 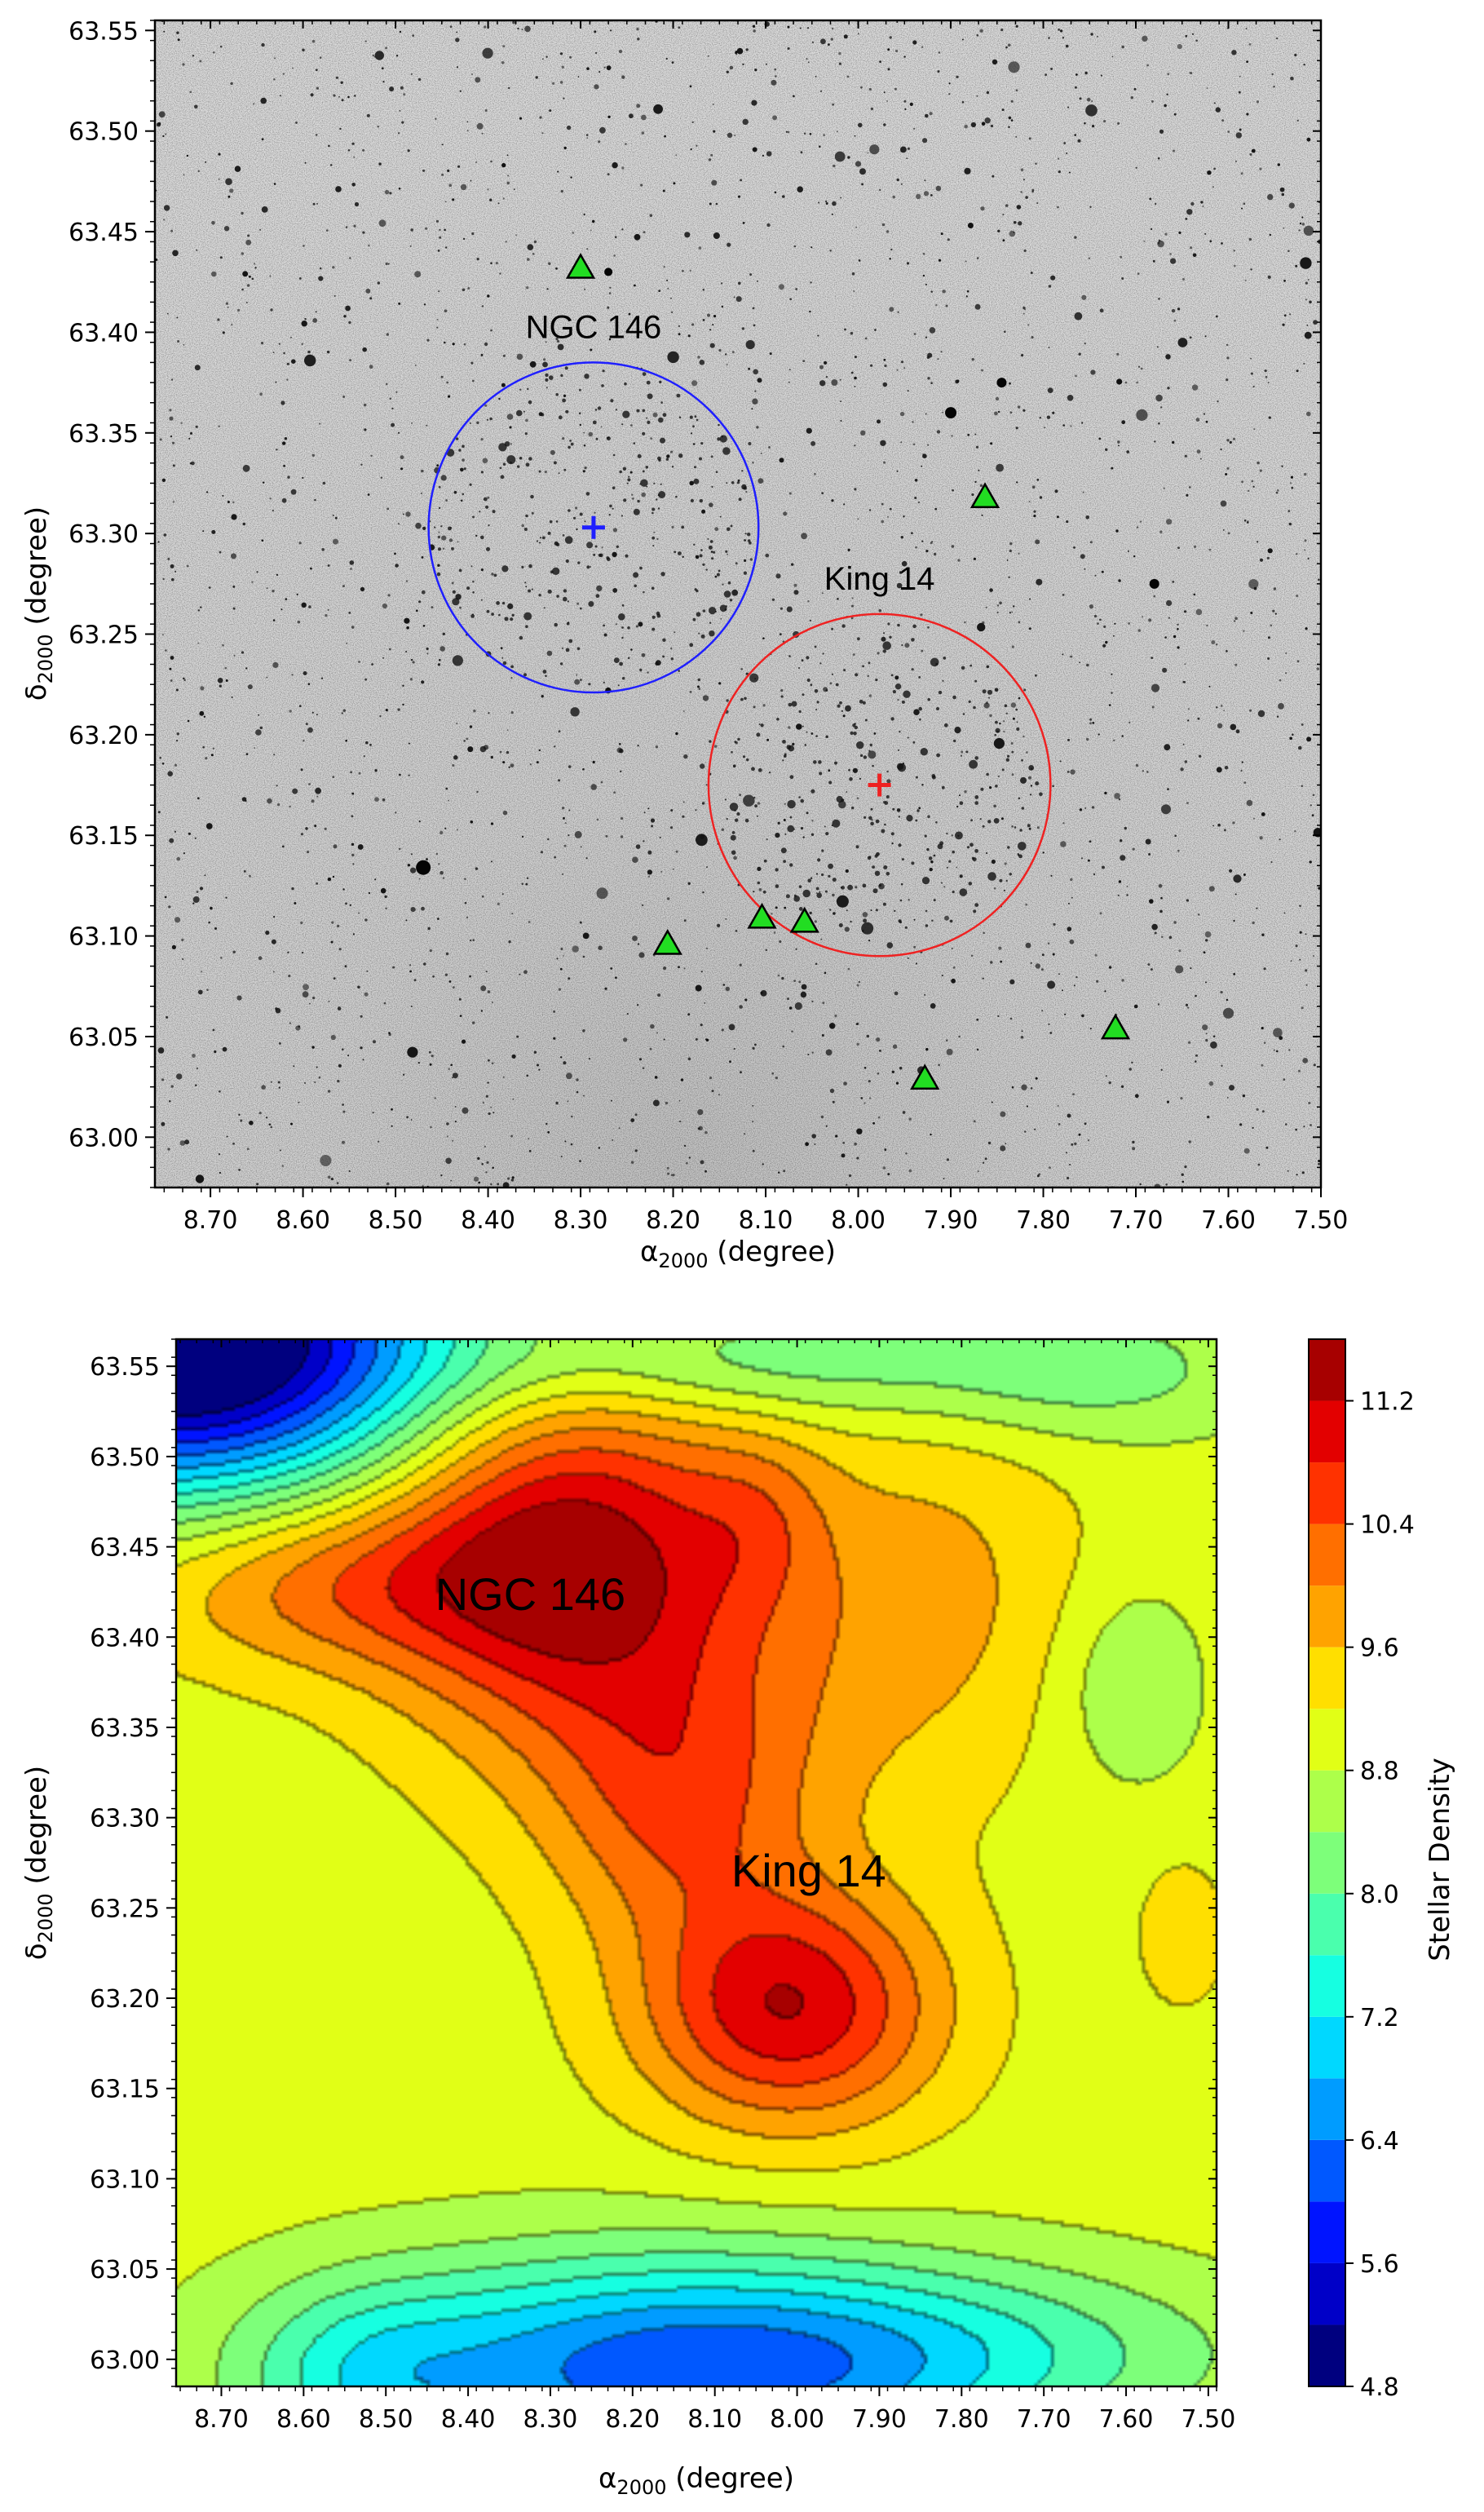 What do you see at coordinates (396, 1220) in the screenshot?
I see `x-tick-label: 8.50` at bounding box center [396, 1220].